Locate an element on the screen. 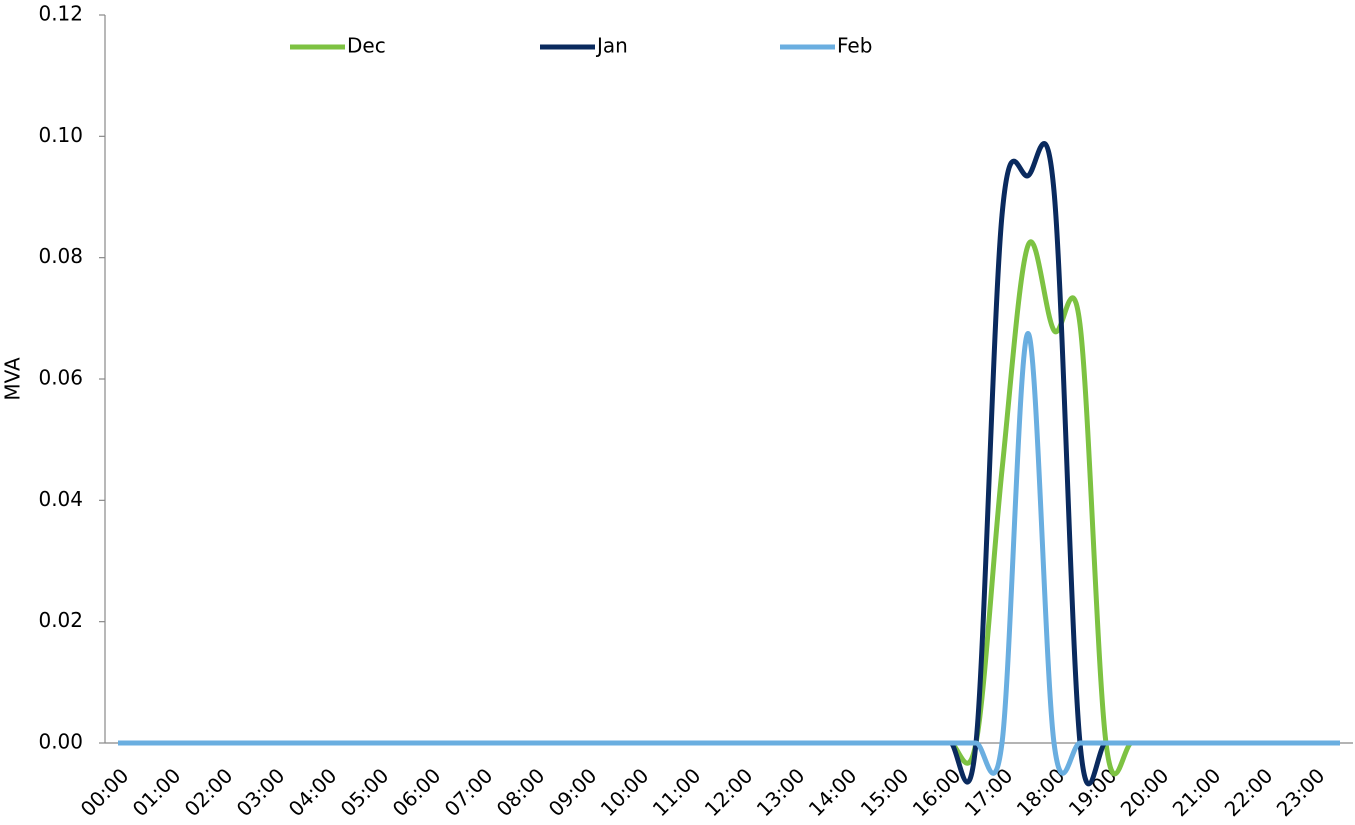 This screenshot has height=825, width=1355. x-tick-label: 03:00 is located at coordinates (261, 792).